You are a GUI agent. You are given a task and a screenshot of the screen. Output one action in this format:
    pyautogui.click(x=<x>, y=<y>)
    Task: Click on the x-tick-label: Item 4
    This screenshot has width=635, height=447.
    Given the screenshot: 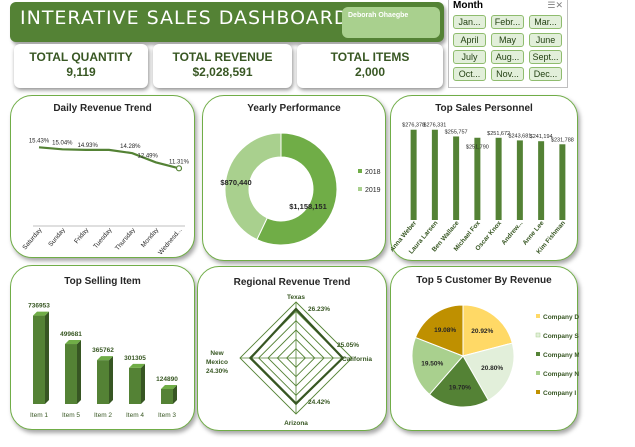 What is the action you would take?
    pyautogui.click(x=135, y=415)
    